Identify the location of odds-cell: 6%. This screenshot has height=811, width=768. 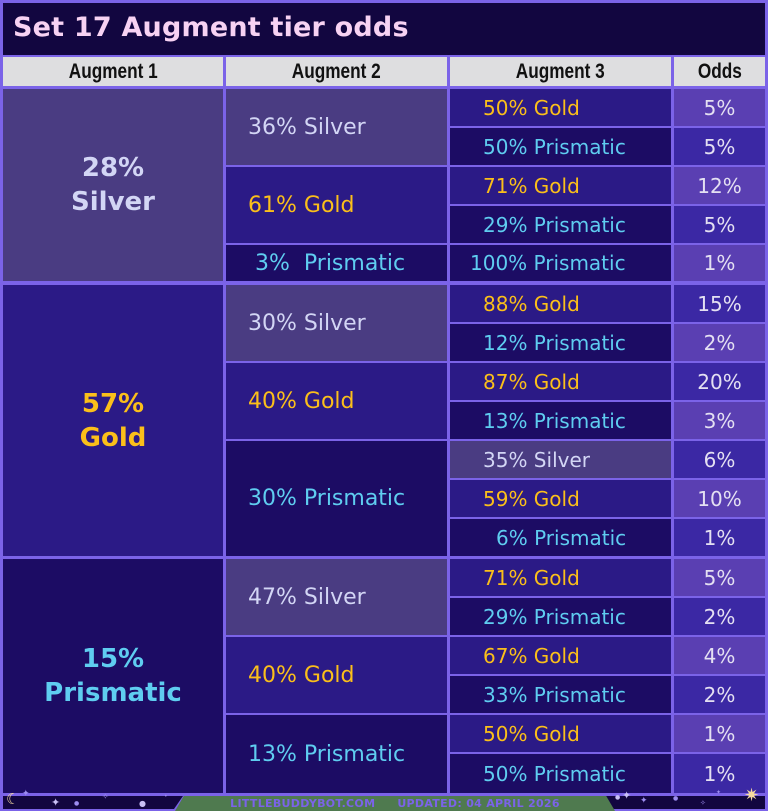
(719, 459).